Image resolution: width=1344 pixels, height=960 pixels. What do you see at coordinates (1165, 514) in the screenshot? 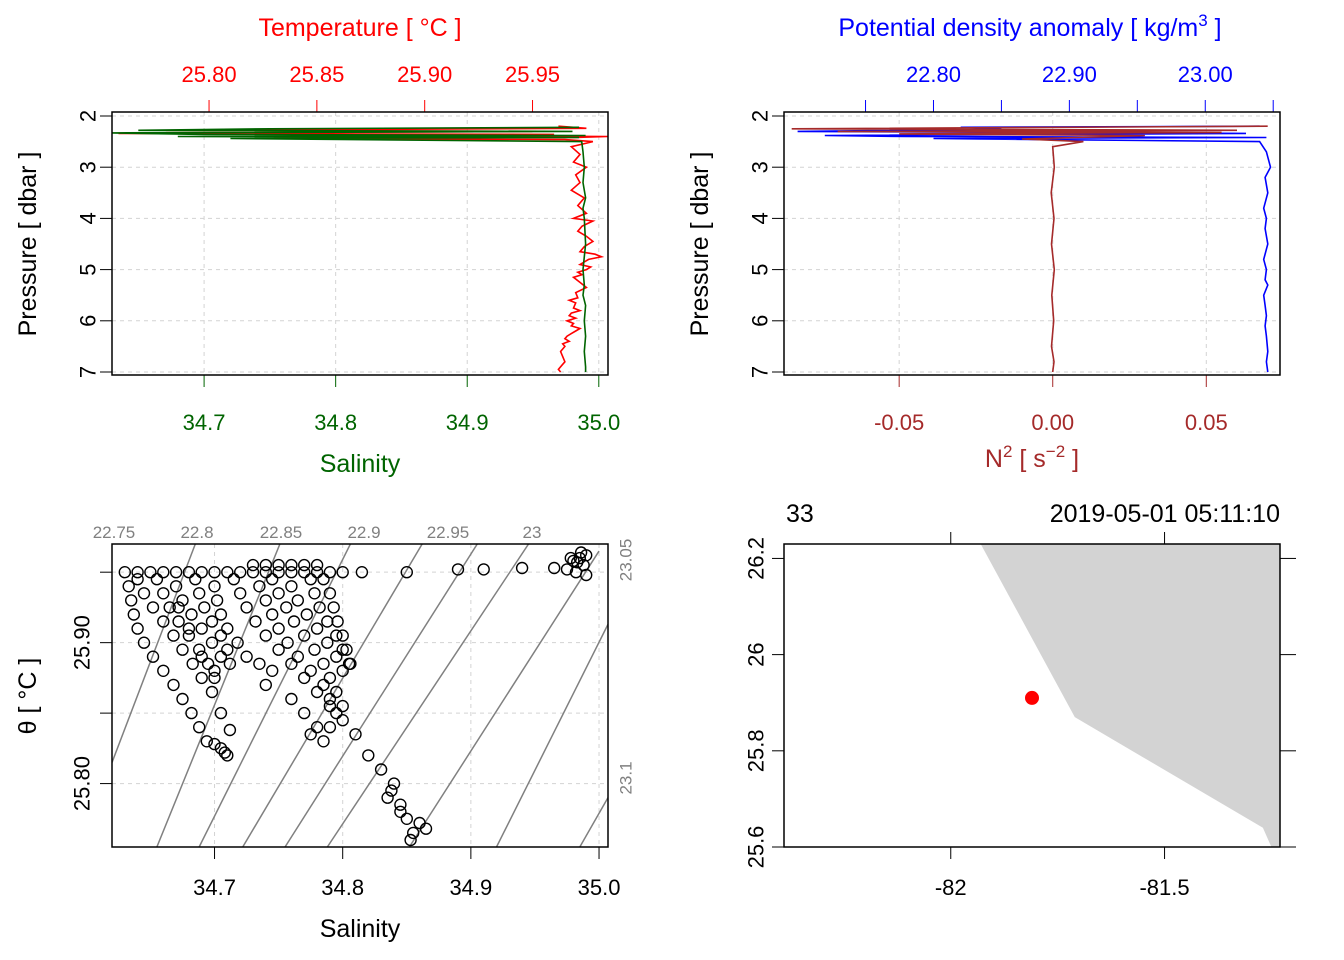
I see `station-map-timestamp: 2019-05-01 05:11:10` at bounding box center [1165, 514].